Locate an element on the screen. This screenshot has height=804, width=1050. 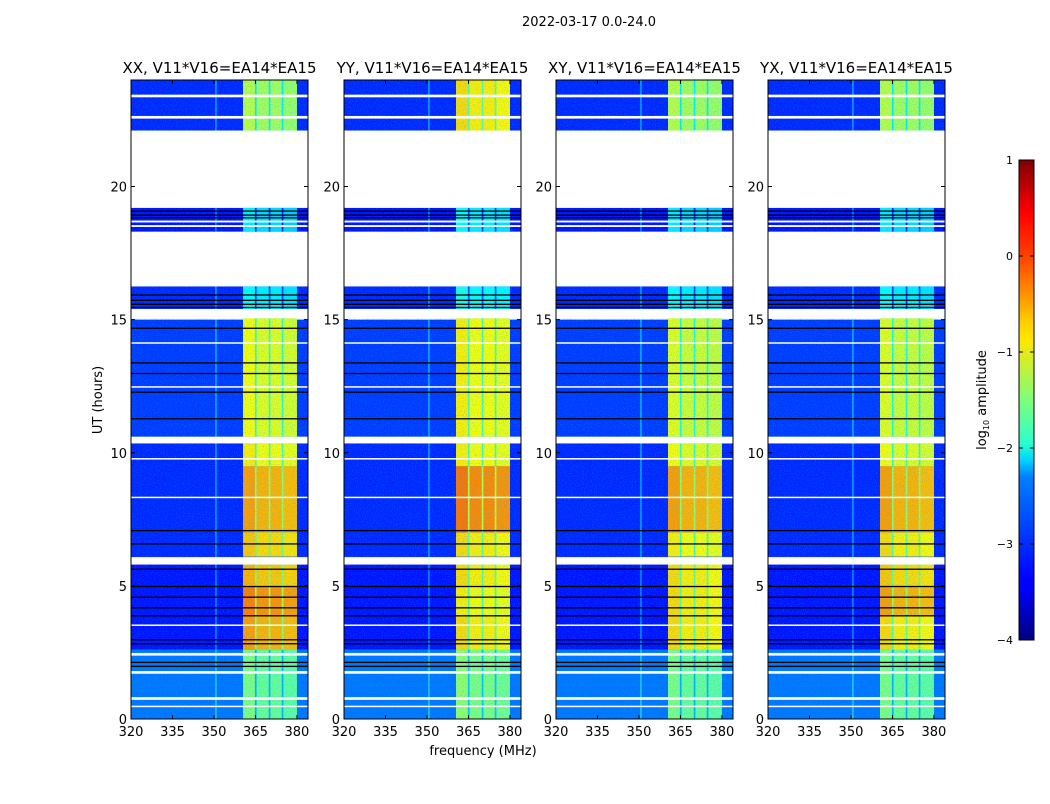
colorbar-label: log10 amplitude is located at coordinates (983, 400).